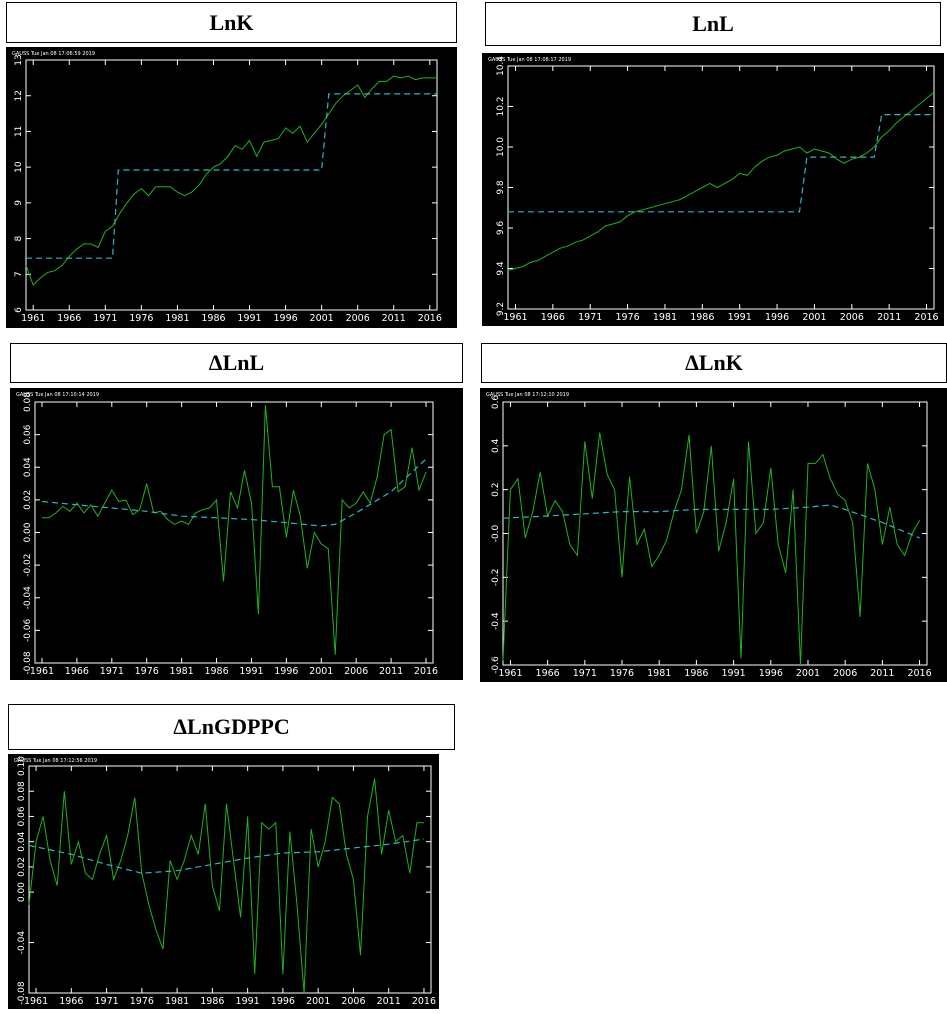 This screenshot has width=947, height=1014. I want to click on y-tick-label: 9.2, so click(501, 309).